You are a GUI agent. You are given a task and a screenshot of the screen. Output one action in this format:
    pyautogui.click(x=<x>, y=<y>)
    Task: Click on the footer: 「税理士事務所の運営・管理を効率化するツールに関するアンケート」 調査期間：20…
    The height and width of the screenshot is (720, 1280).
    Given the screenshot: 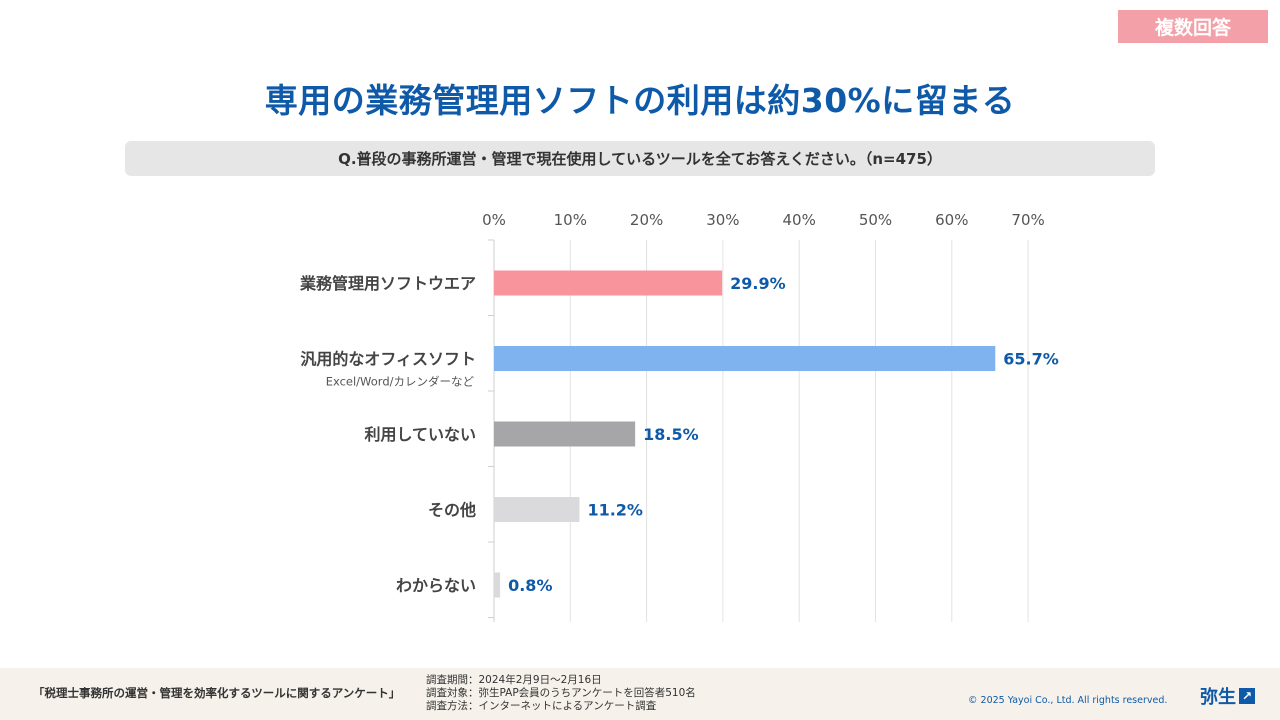 What is the action you would take?
    pyautogui.click(x=640, y=694)
    